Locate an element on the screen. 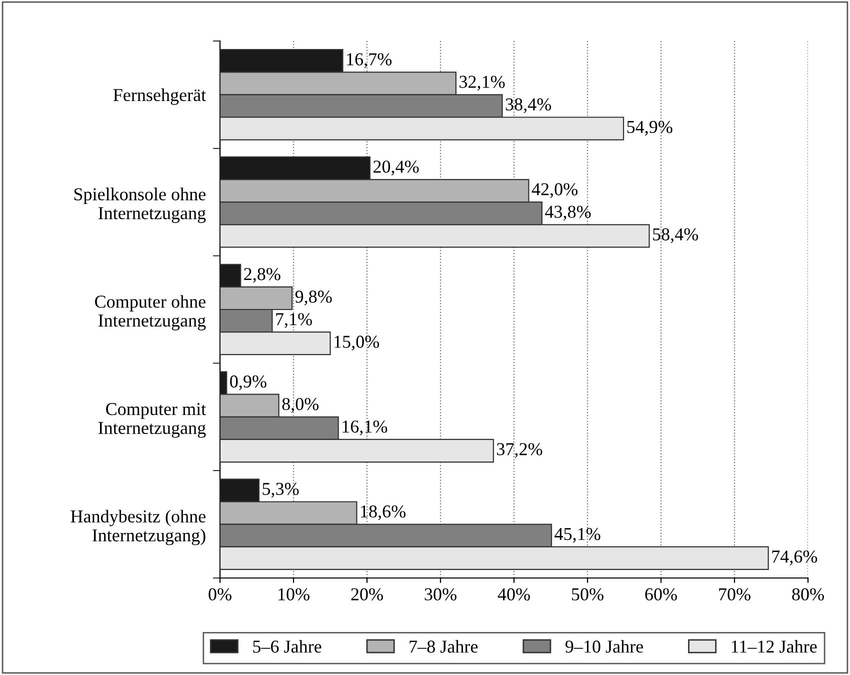  data-label: 38,4% is located at coordinates (529, 106).